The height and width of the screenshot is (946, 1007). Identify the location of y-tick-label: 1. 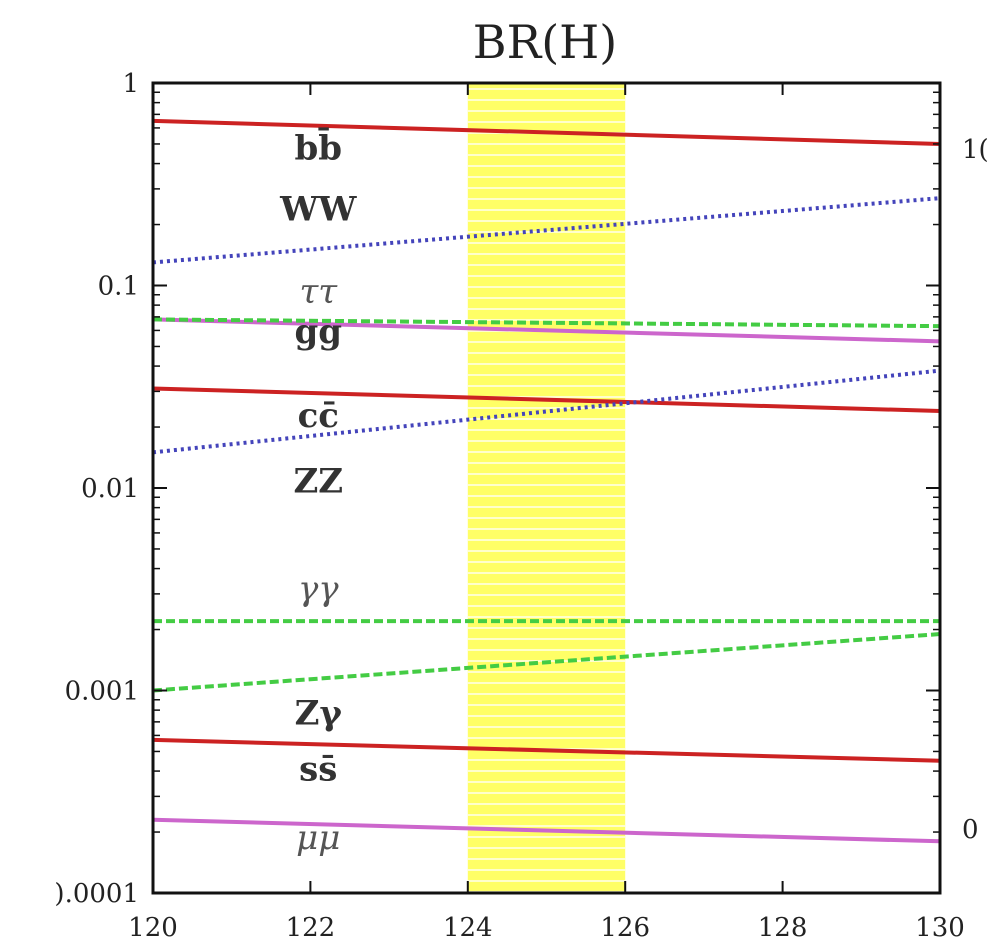
(130, 84).